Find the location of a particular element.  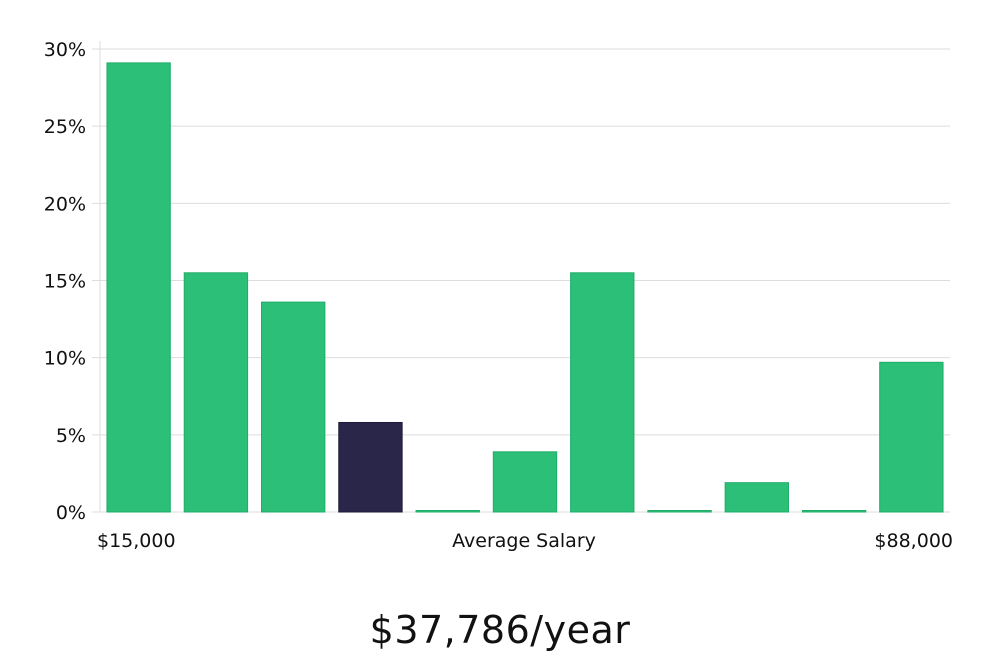

x-min-label: $15,000 is located at coordinates (136, 541).